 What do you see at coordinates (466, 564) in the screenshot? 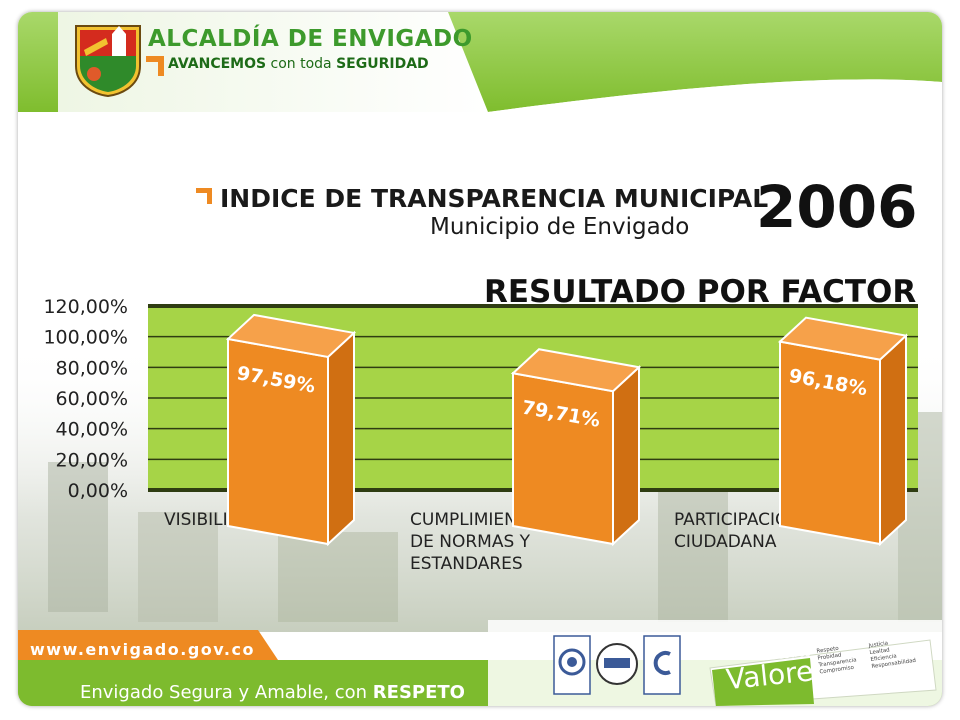
I see `x-category-label: ESTANDARES` at bounding box center [466, 564].